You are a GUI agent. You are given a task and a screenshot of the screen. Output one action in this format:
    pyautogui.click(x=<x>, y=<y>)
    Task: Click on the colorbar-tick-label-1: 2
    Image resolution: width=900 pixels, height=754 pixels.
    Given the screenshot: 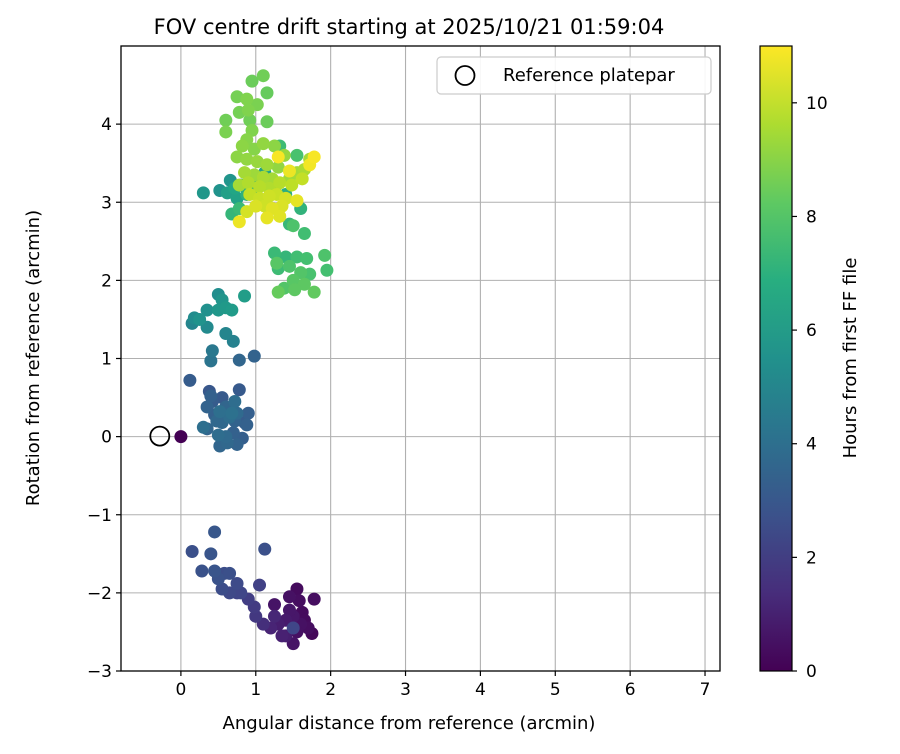 What is the action you would take?
    pyautogui.click(x=811, y=558)
    